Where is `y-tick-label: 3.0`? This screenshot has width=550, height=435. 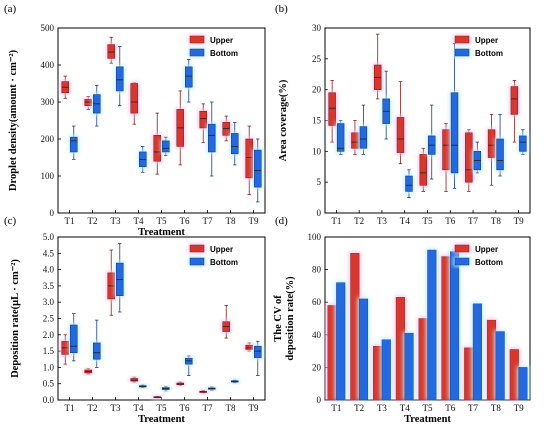 y-tick-label: 3.0 is located at coordinates (49, 302).